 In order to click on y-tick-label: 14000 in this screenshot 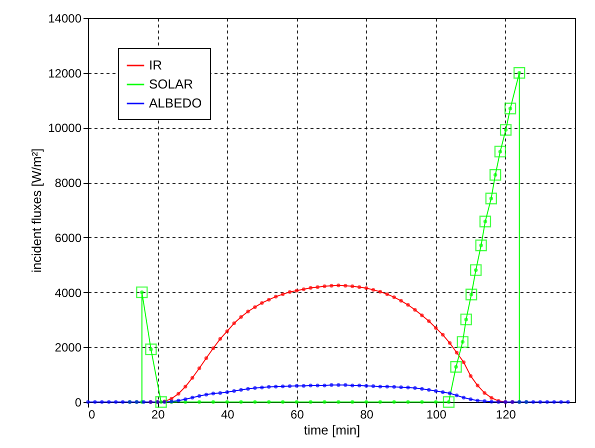, I will do `click(65, 19)`.